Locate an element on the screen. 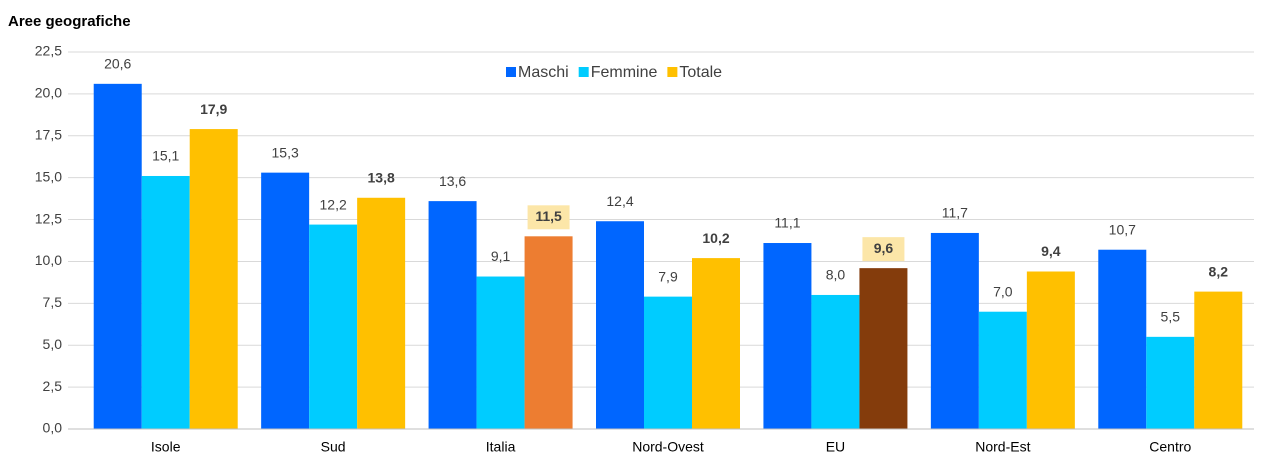 This screenshot has height=460, width=1261. y-tick-label: 20,0 is located at coordinates (48, 93).